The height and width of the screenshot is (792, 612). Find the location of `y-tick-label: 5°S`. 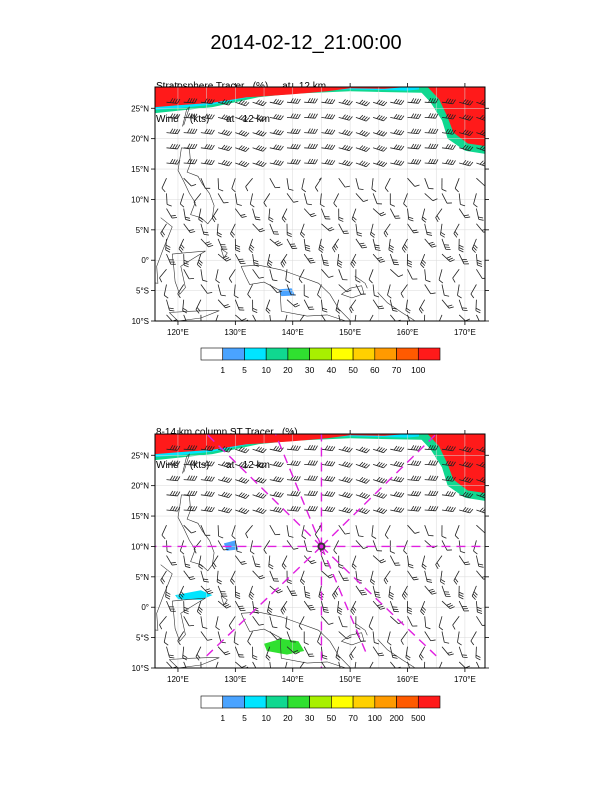

y-tick-label: 5°S is located at coordinates (142, 291).